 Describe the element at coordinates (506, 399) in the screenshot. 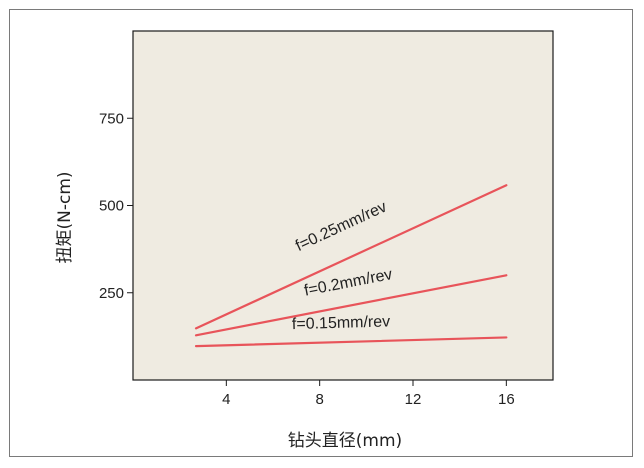

I see `x-tick-label: 16` at that location.